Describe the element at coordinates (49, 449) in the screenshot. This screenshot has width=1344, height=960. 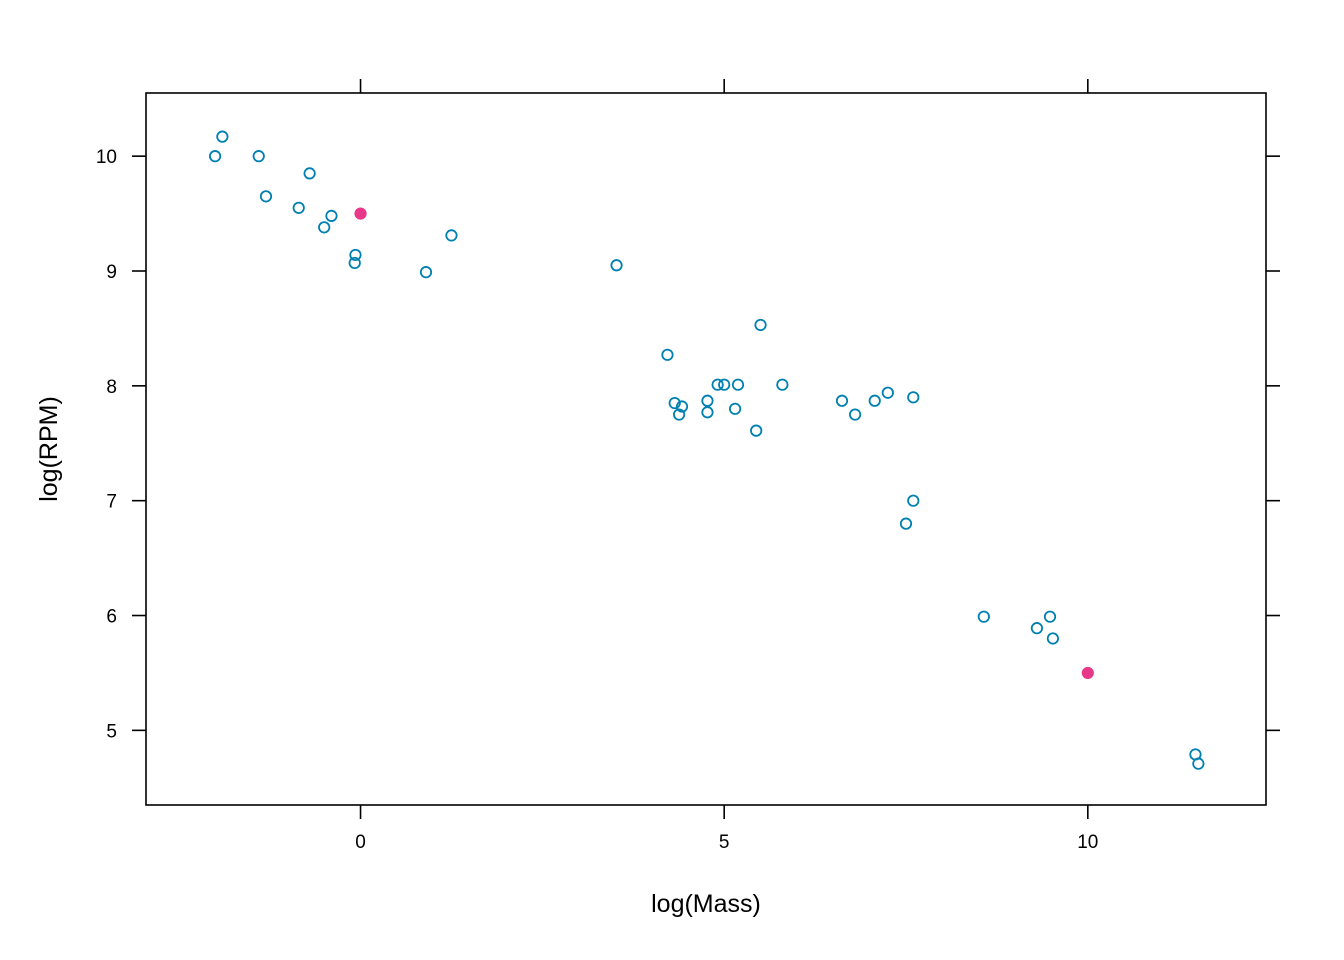
I see `y-axis-title: log(RPM)` at that location.